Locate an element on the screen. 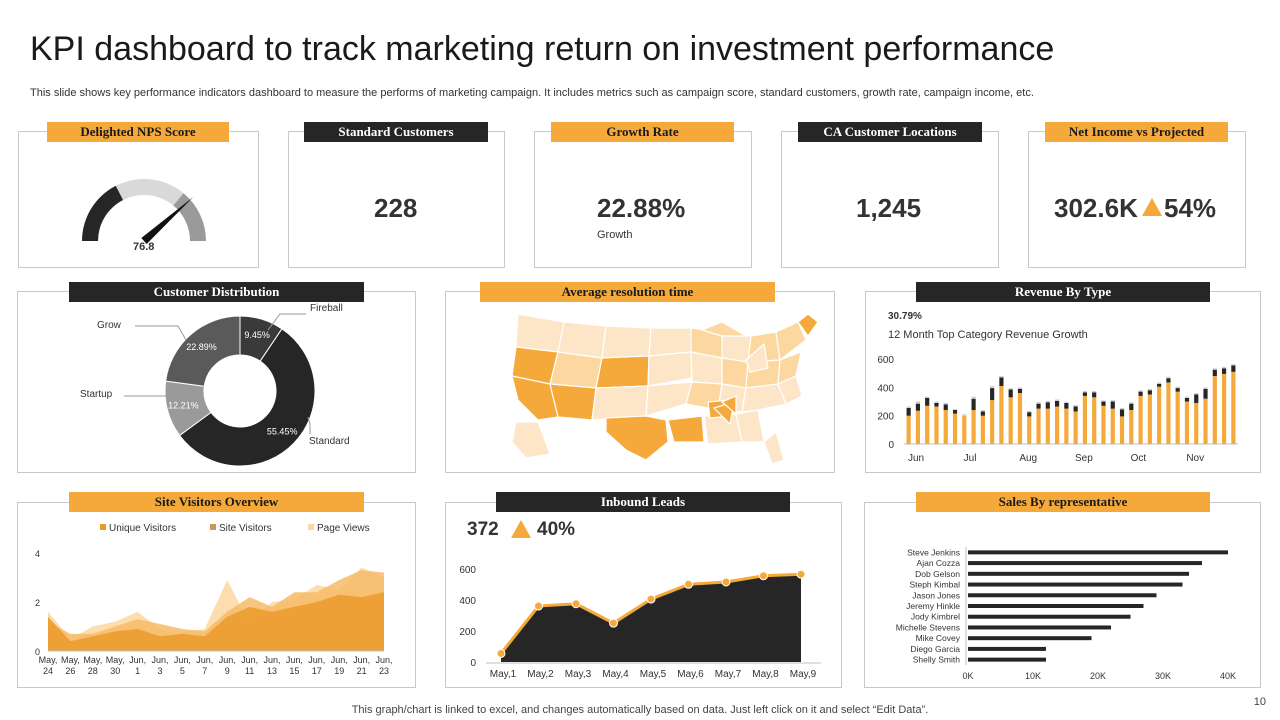  visitors-ytick: 2 is located at coordinates (37, 603).